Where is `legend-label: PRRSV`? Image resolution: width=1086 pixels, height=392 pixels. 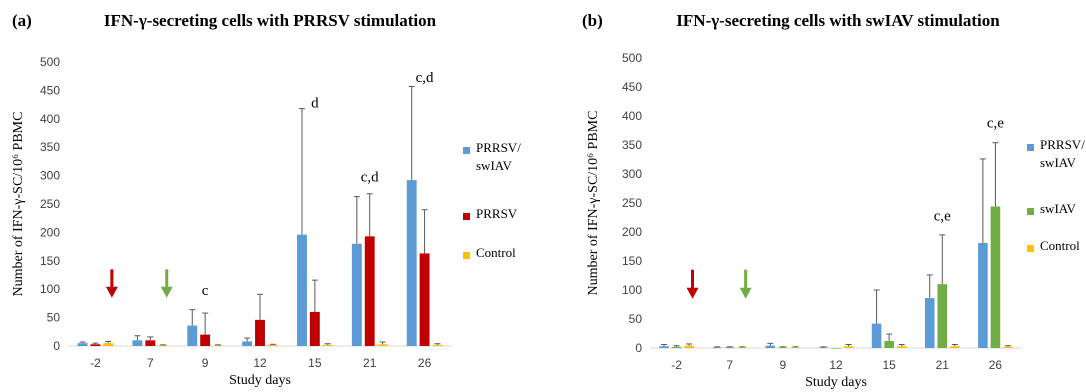
legend-label: PRRSV is located at coordinates (497, 213).